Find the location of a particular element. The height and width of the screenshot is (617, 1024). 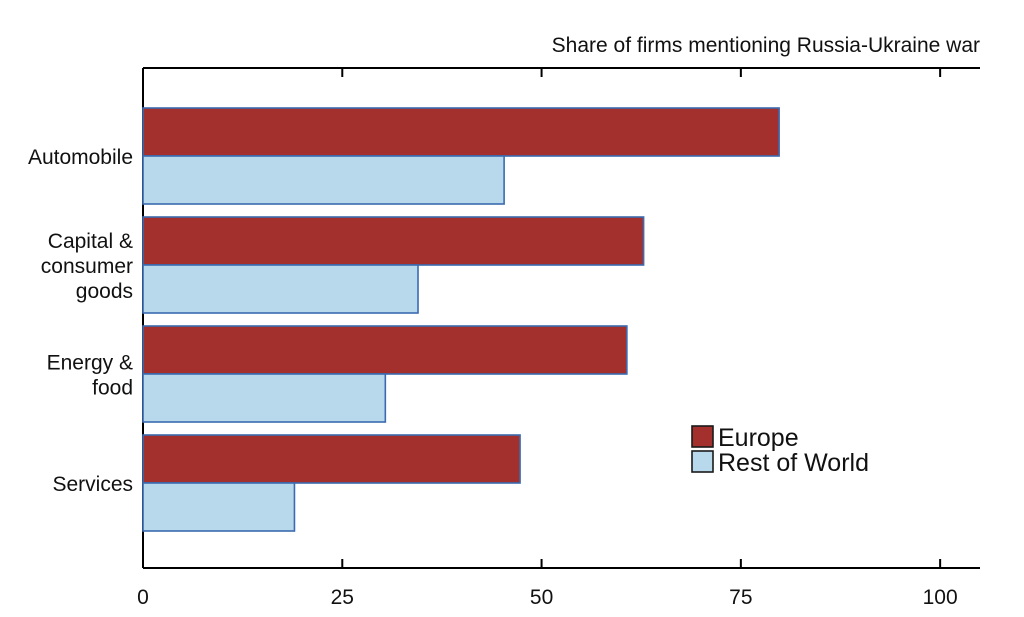

x-tick-label: 0 is located at coordinates (143, 597).